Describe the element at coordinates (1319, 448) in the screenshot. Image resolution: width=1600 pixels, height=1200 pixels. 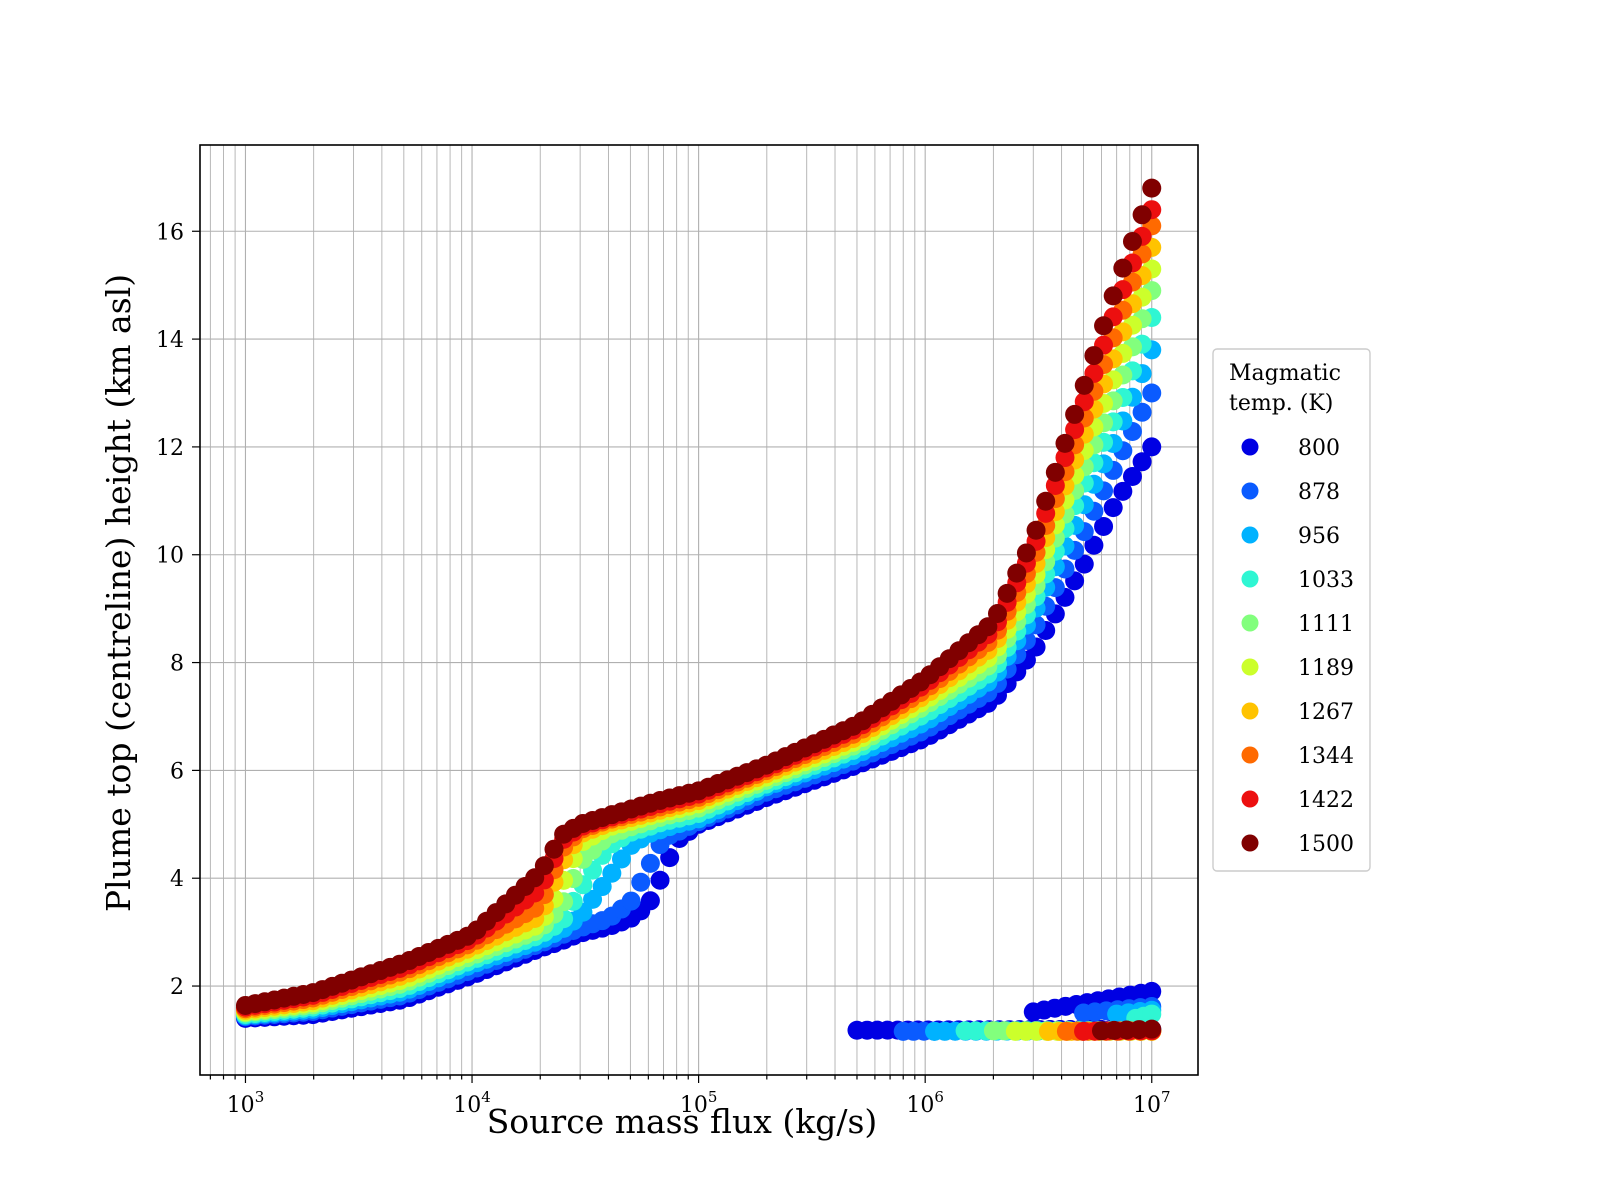
I see `legend-label: 800` at that location.